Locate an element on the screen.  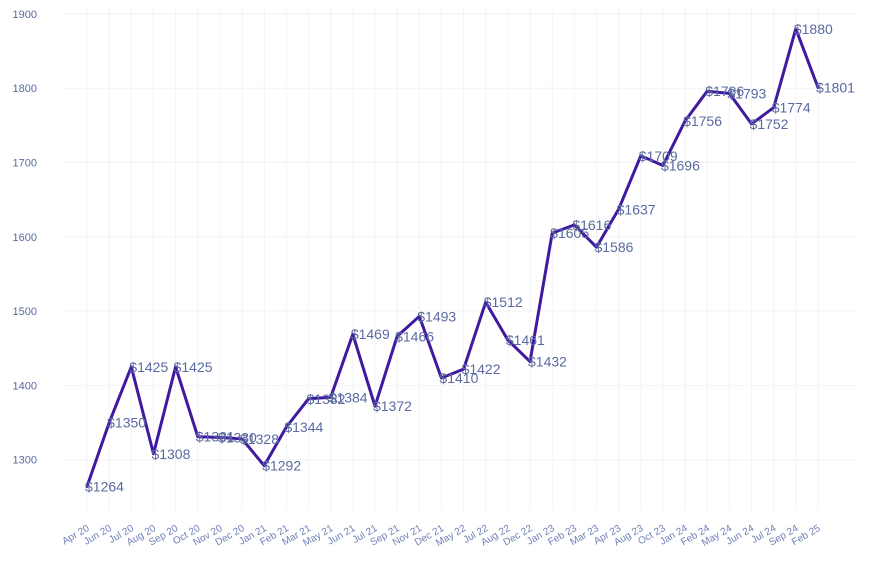
data-label: $1328 is located at coordinates (259, 439).